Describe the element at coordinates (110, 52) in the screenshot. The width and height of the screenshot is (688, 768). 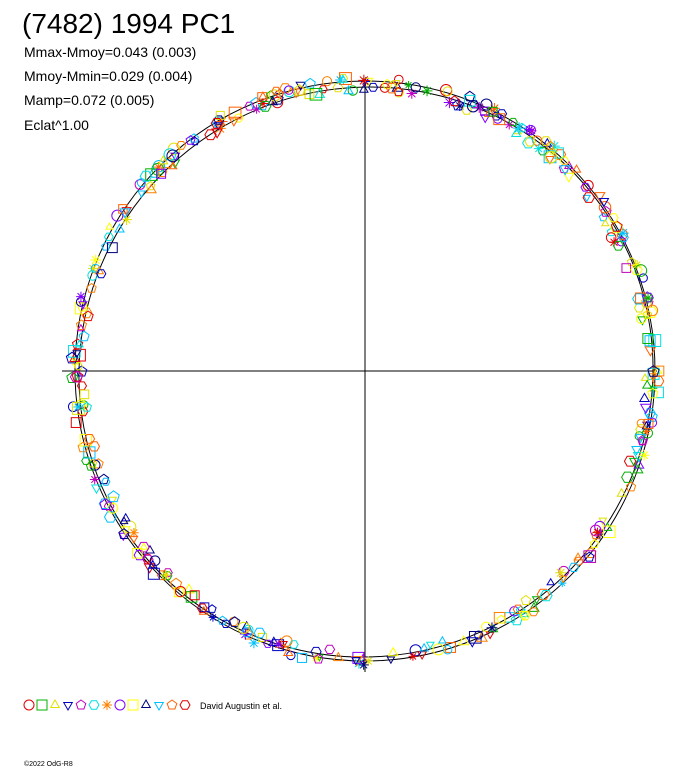
I see `stat-line: Mmax-Mmoy=0.043 (0.003)` at that location.